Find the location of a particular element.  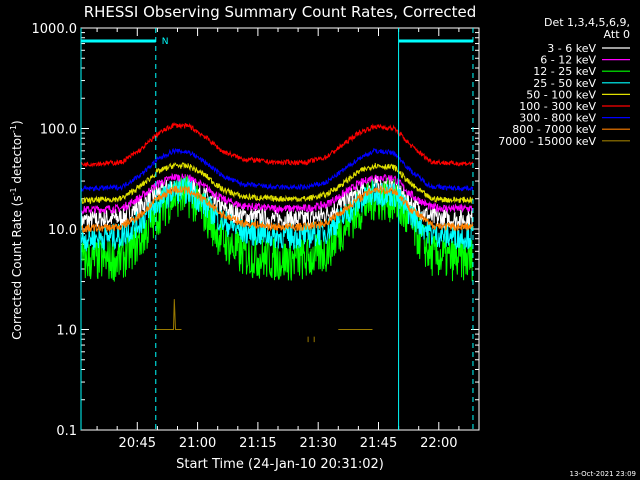

x-tick-label: 21:45 is located at coordinates (378, 443).